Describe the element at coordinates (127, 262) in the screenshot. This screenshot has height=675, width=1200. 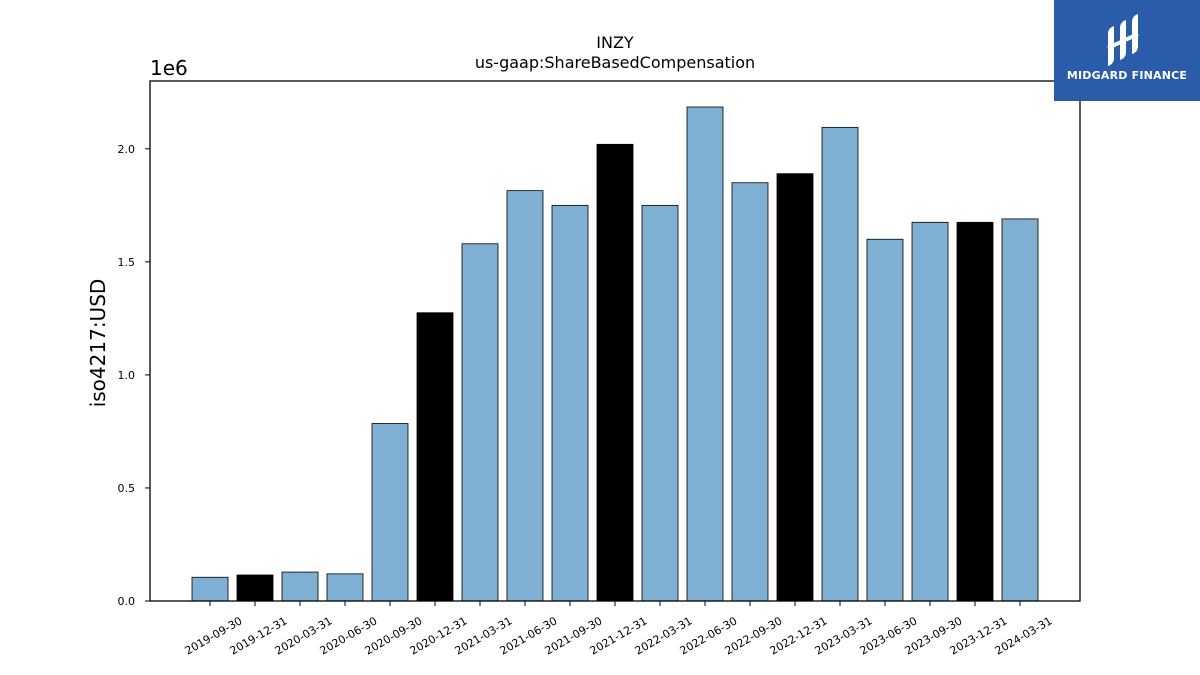
I see `y-tick-label: 1.5` at that location.